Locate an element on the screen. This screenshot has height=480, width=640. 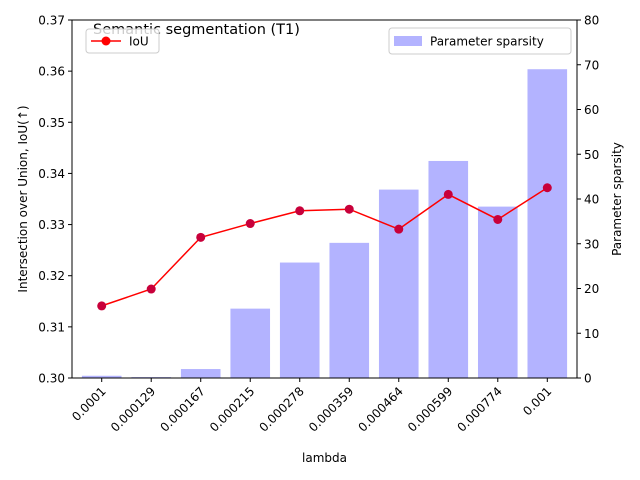
x-tick-label: 0.000215 is located at coordinates (232, 409).